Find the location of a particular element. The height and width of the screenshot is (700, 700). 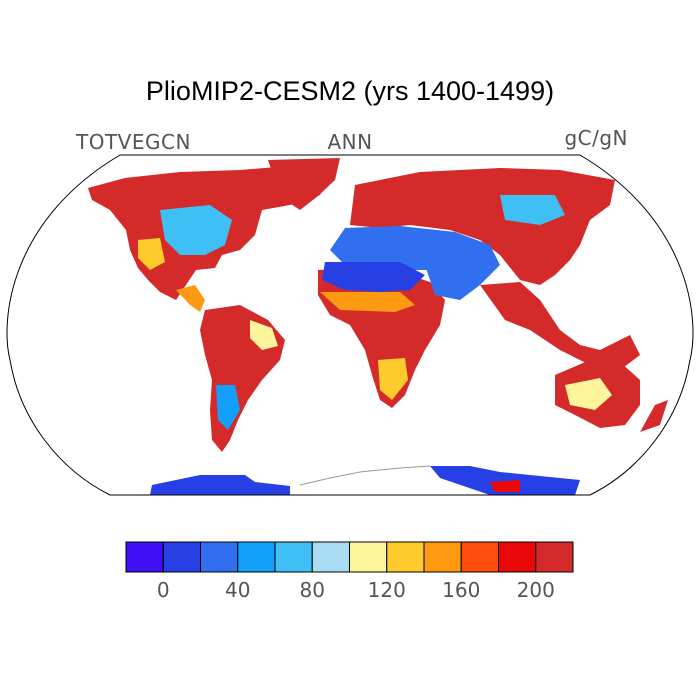

na-blue-region is located at coordinates (196, 230).